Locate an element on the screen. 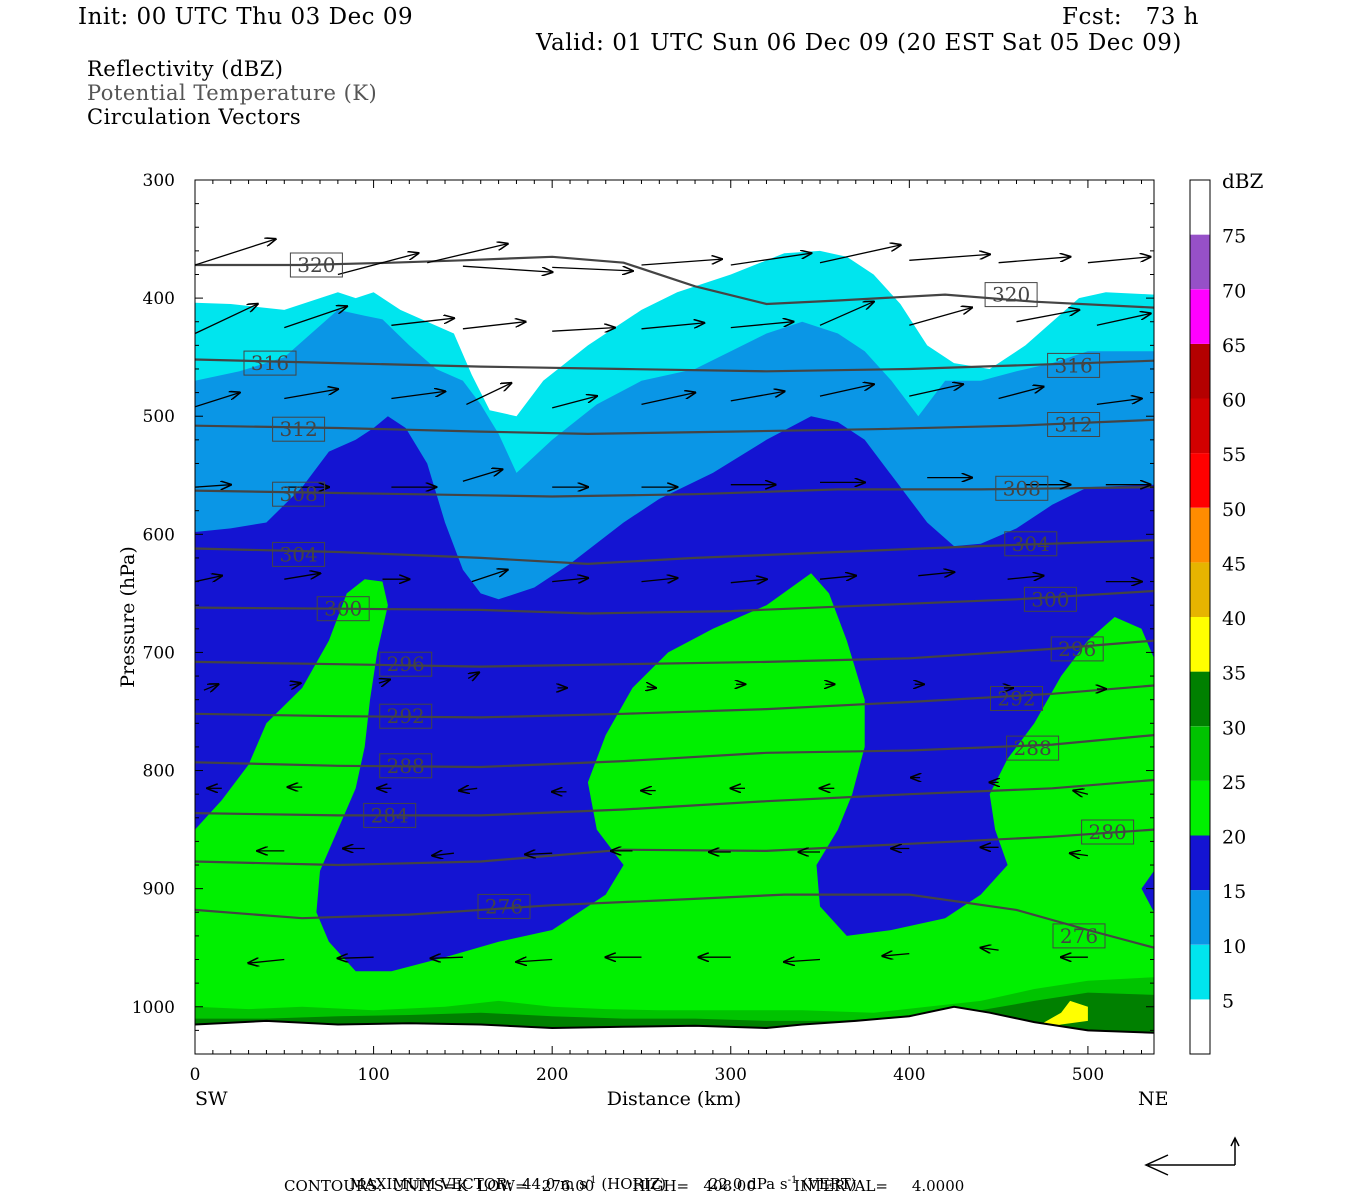  colorbar-title: dBZ is located at coordinates (1243, 181).